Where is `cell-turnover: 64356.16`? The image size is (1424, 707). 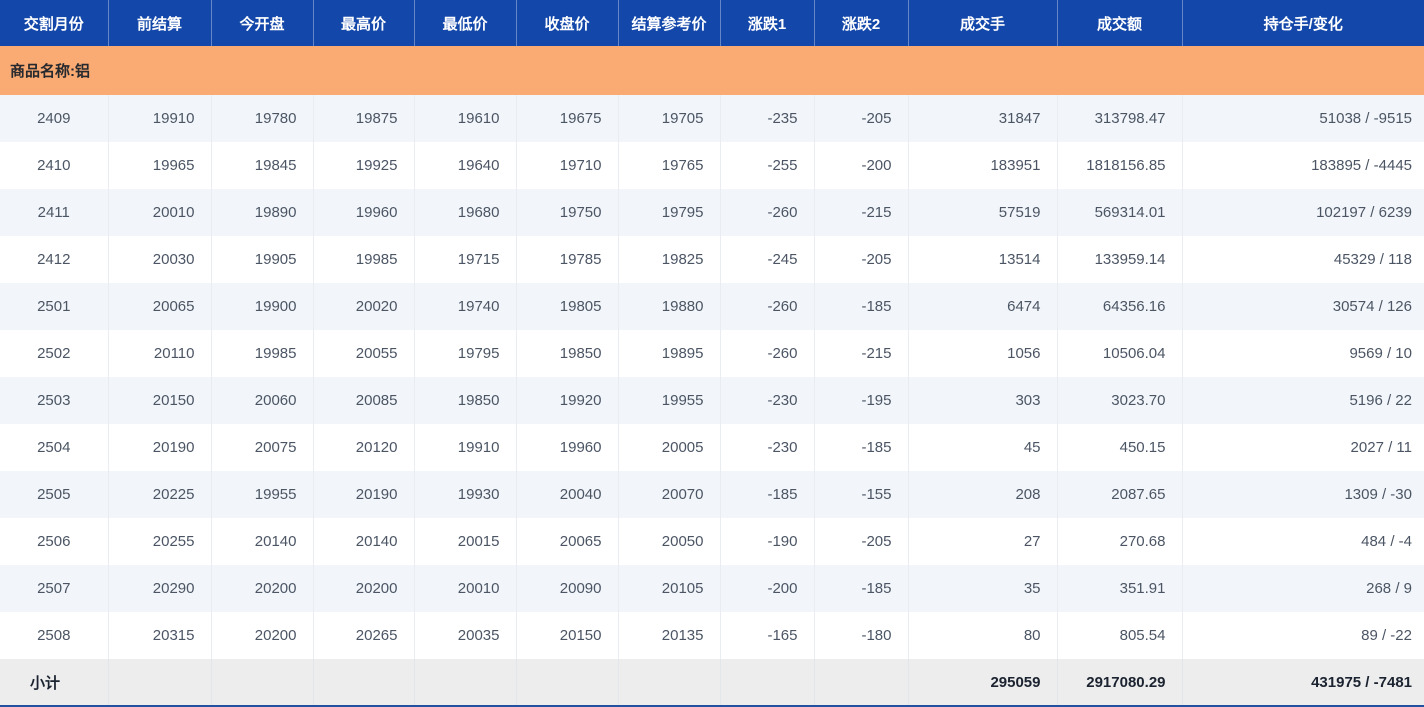 cell-turnover: 64356.16 is located at coordinates (1120, 306).